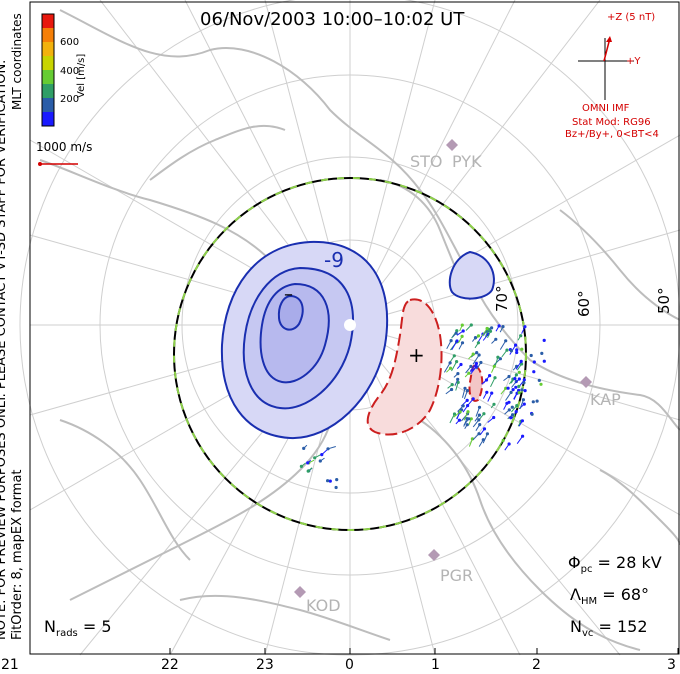  I want to click on radar-marker-kap, so click(586, 382).